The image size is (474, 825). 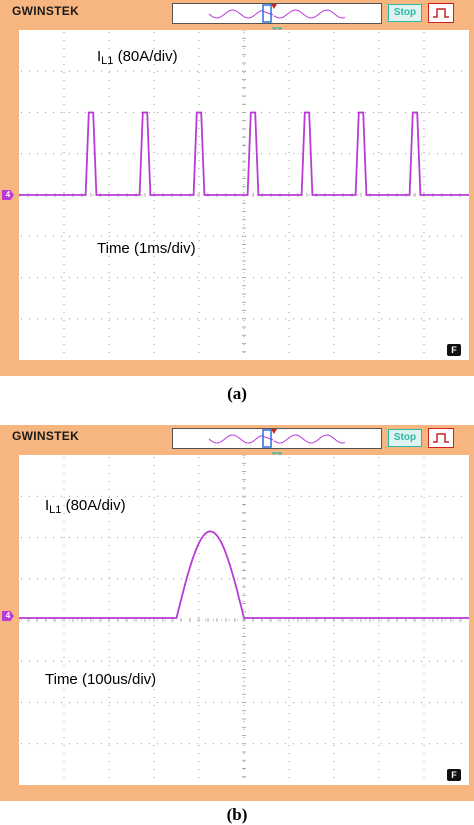 I want to click on caption-b: (b), so click(x=237, y=814).